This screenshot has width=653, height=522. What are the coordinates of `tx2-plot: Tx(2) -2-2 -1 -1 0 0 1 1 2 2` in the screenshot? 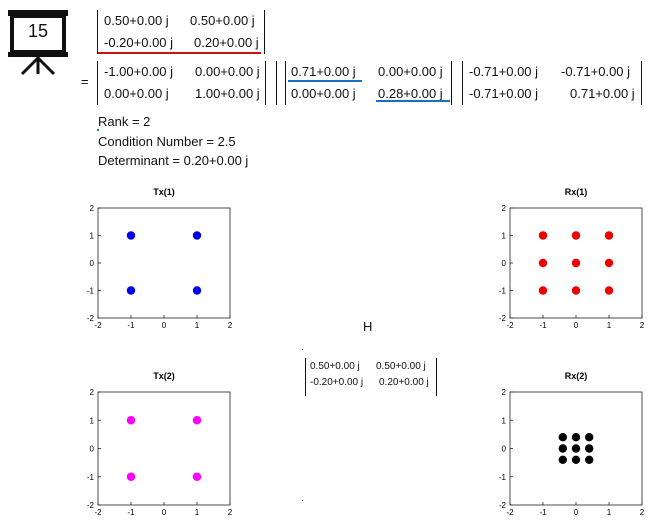 It's located at (160, 444).